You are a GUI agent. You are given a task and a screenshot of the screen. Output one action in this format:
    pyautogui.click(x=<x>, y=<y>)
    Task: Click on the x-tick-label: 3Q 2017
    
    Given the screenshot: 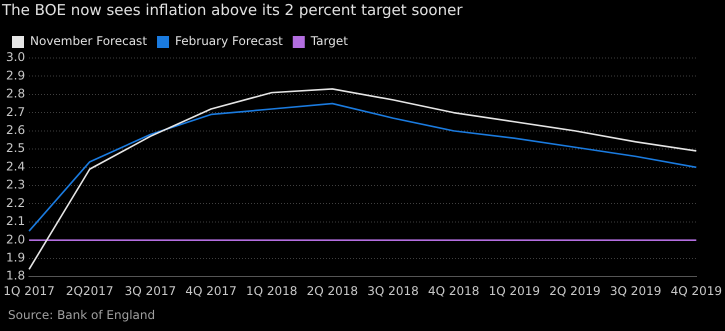 What is the action you would take?
    pyautogui.click(x=150, y=291)
    